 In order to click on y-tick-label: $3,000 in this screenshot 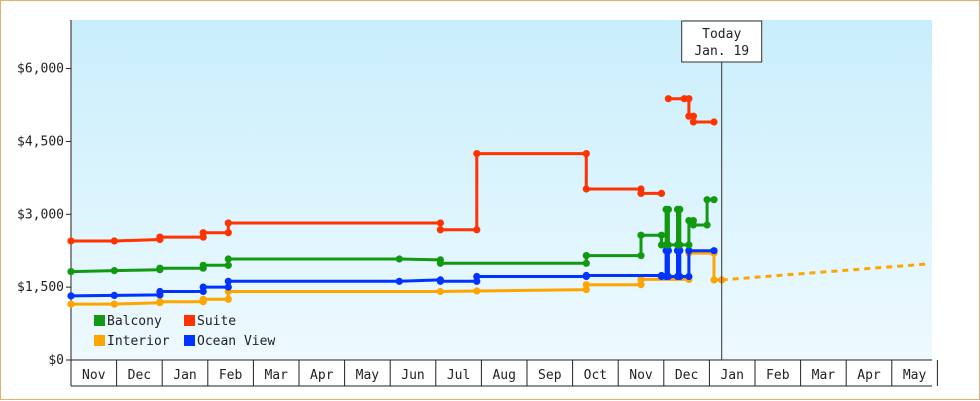, I will do `click(40, 214)`.